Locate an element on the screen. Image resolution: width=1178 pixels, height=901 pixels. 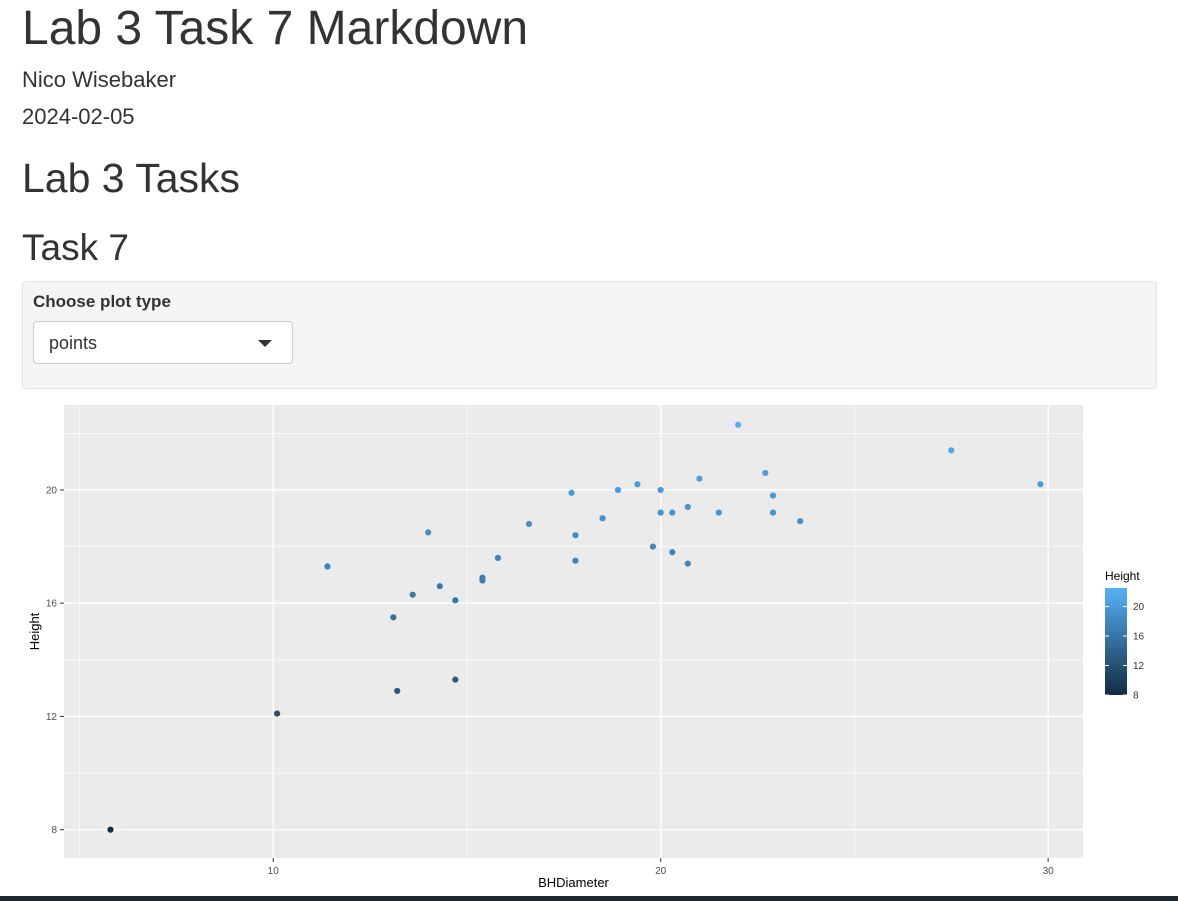
legend-colorbar is located at coordinates (1116, 641).